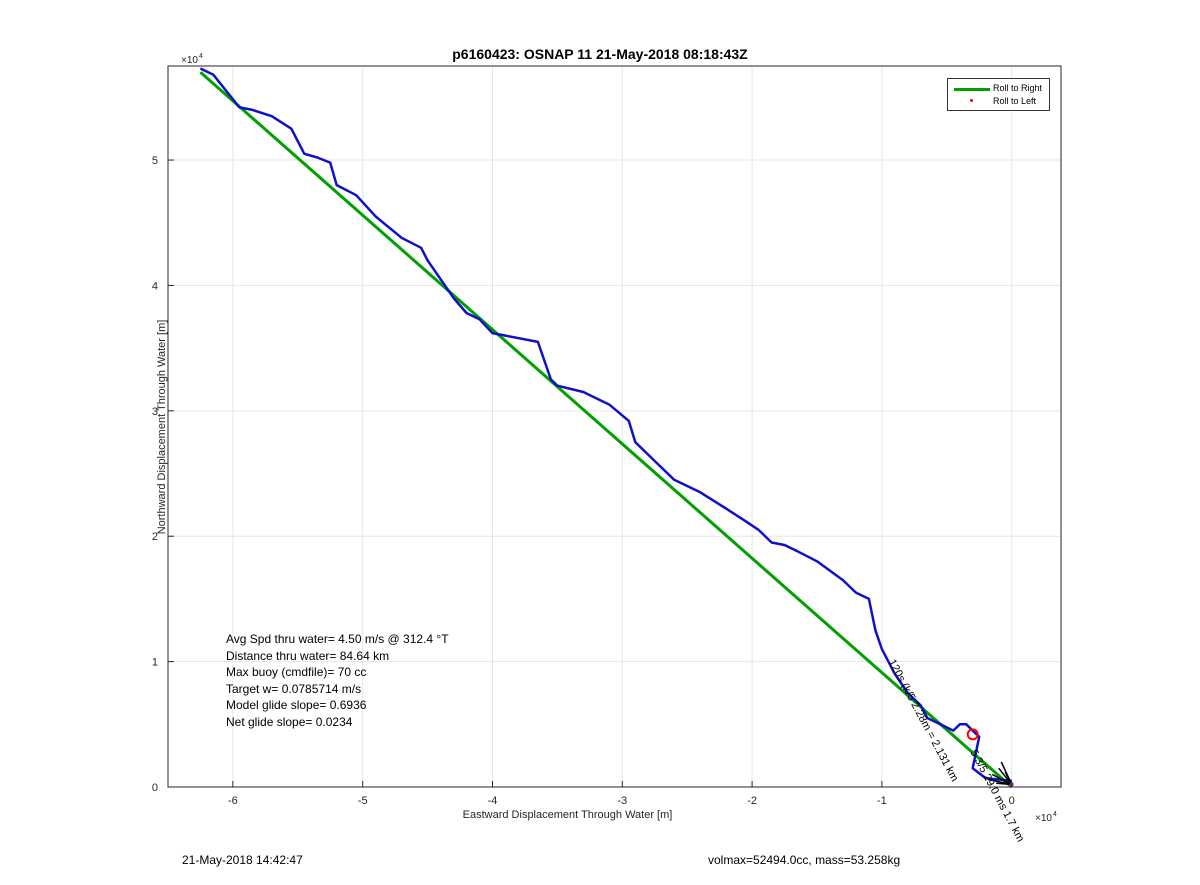 The image size is (1200, 885). What do you see at coordinates (155, 663) in the screenshot?
I see `y-tick-label: 1` at bounding box center [155, 663].